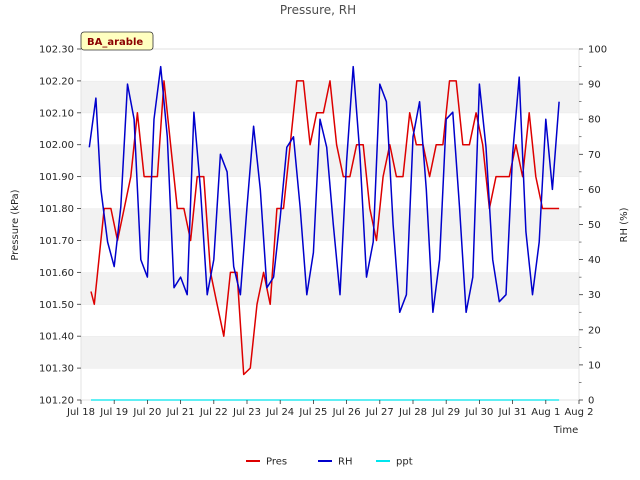 This screenshot has width=640, height=480. I want to click on badge-box, so click(117, 41).